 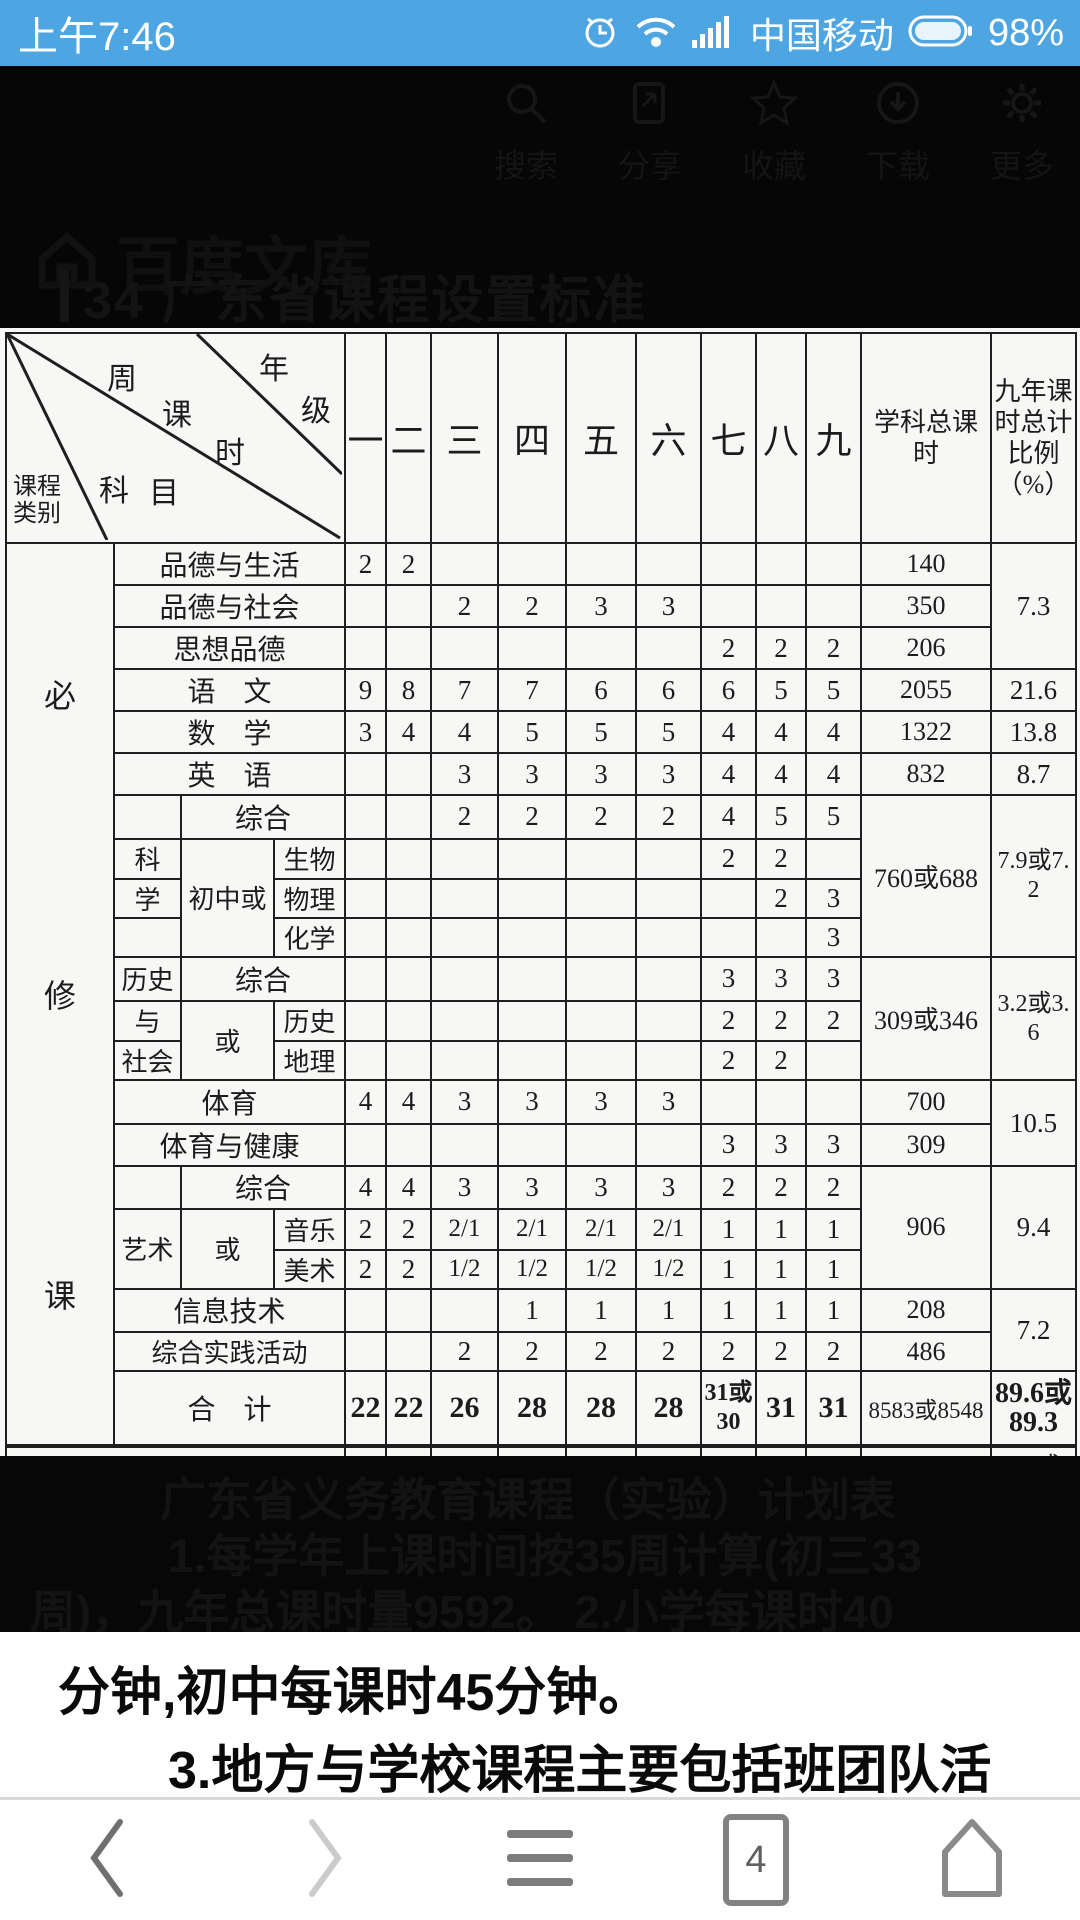 I want to click on app-logo: 百度文库, so click(x=204, y=262).